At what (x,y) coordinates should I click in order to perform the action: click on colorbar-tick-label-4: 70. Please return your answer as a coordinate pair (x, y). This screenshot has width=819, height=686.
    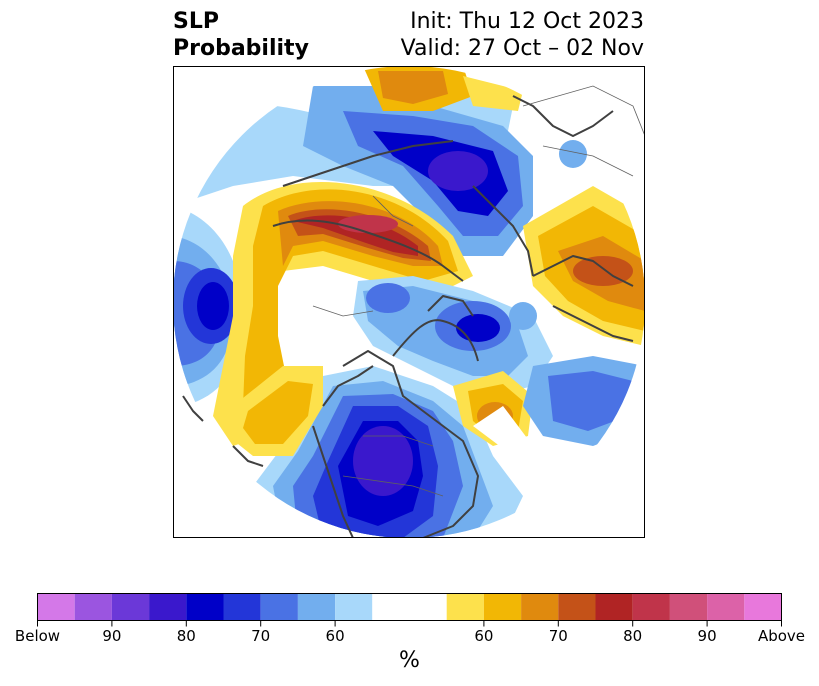
    Looking at the image, I should click on (261, 636).